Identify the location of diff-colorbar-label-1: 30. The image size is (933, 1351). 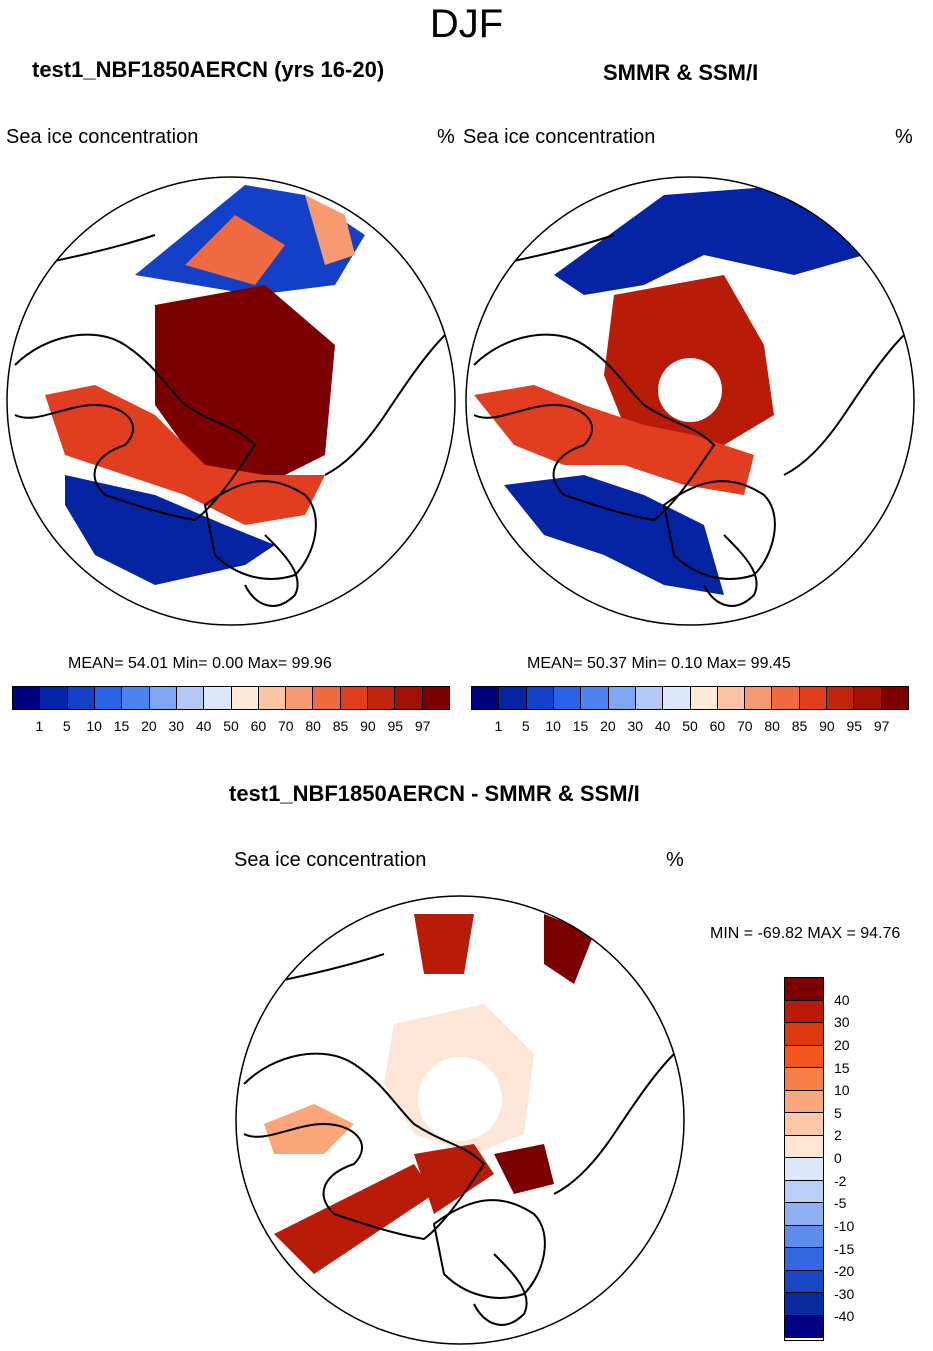
(842, 1022).